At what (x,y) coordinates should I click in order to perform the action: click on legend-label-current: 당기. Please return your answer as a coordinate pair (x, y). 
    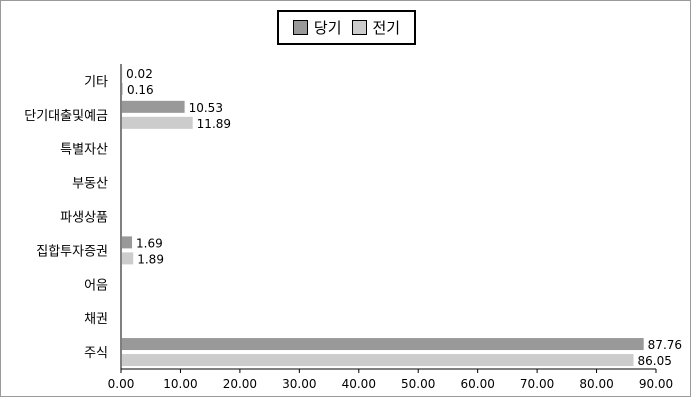
    Looking at the image, I should click on (327, 28).